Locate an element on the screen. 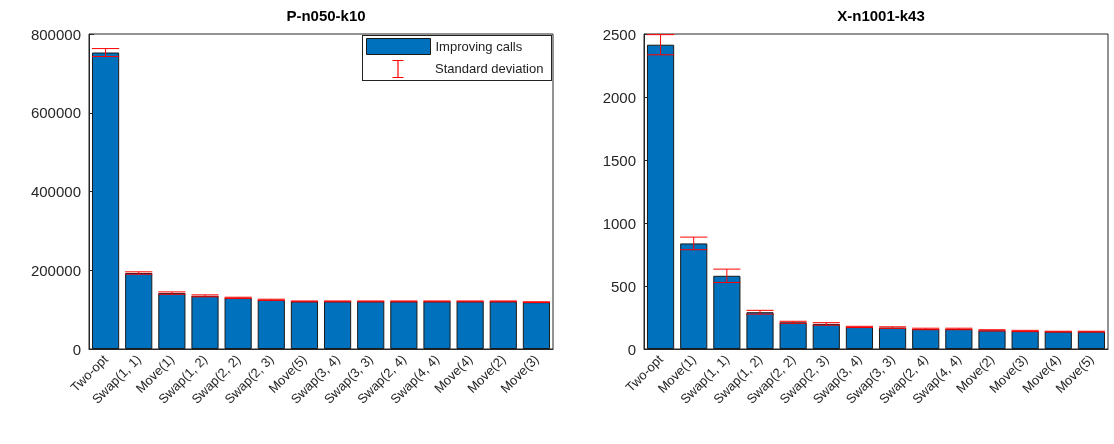  y-tick-label: 800000 is located at coordinates (55, 34).